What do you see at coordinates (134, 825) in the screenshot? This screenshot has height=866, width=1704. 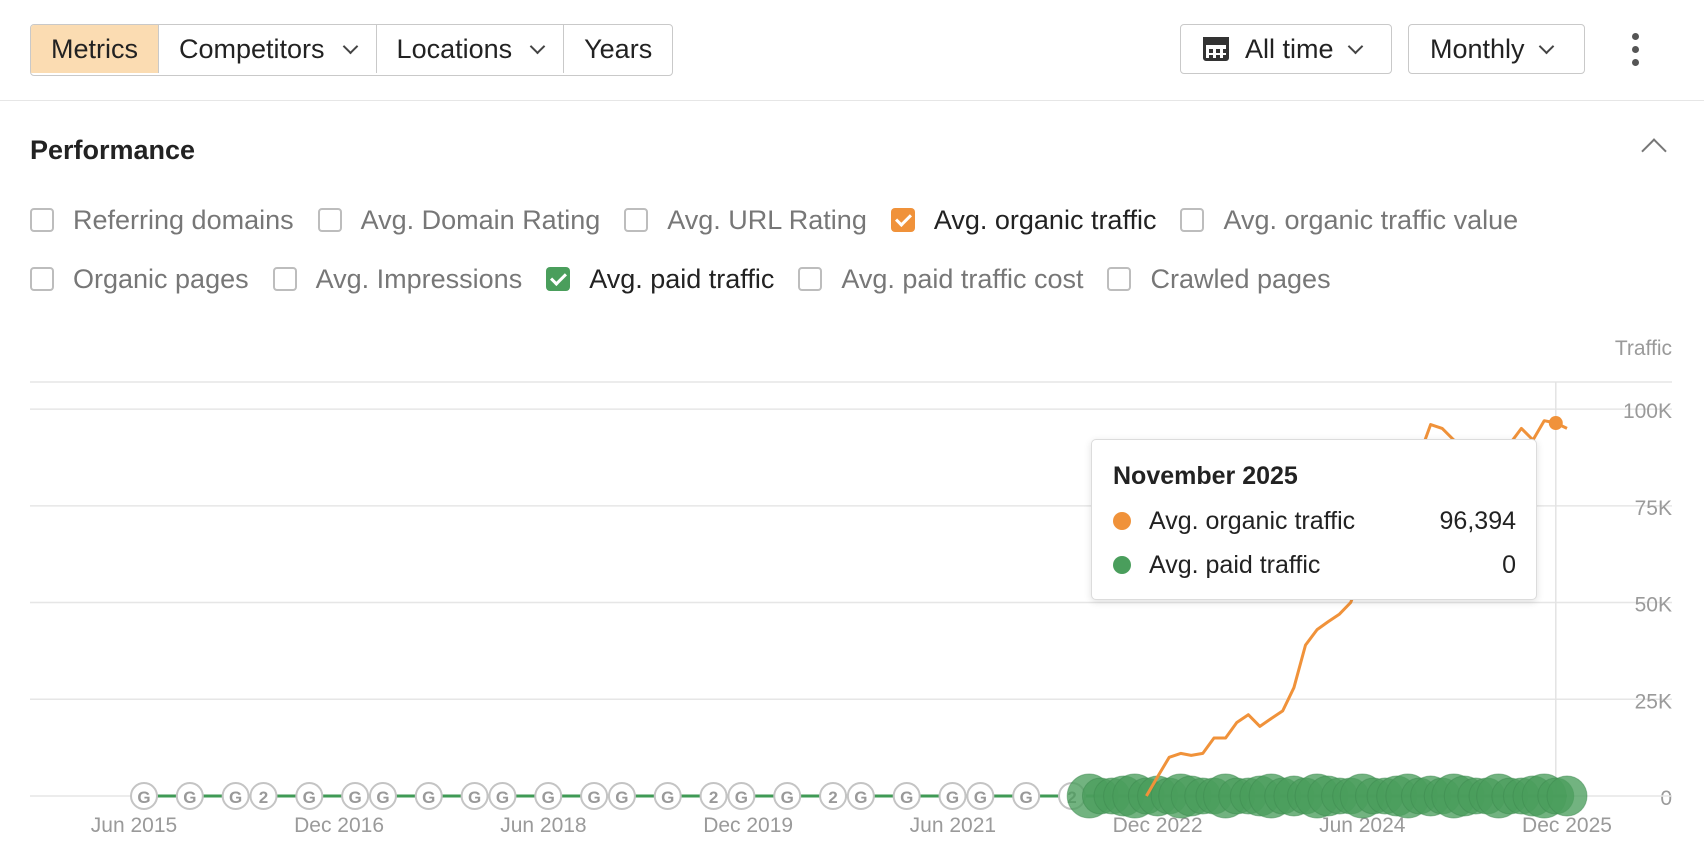 I see `x-tick-label: Jun 2015` at bounding box center [134, 825].